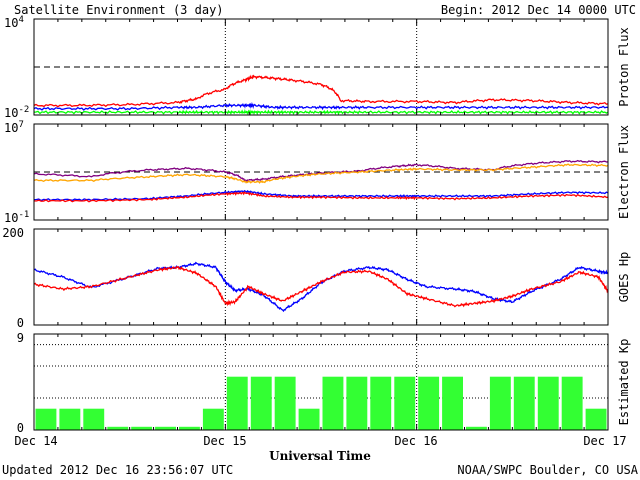 This screenshot has height=480, width=640. What do you see at coordinates (13, 233) in the screenshot?
I see `y-tick-label: 200` at bounding box center [13, 233].